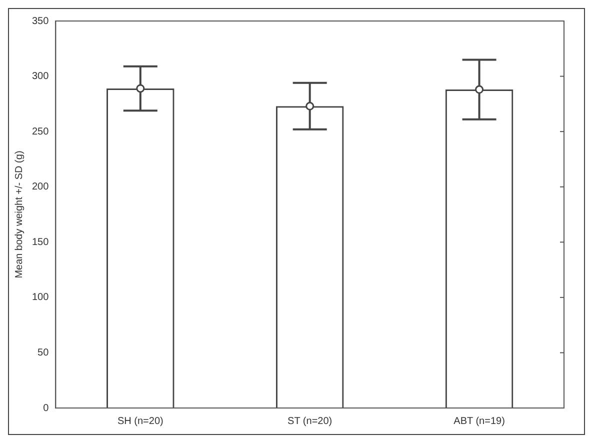 The image size is (593, 443). What do you see at coordinates (41, 242) in the screenshot?
I see `y-tick-label: 150` at bounding box center [41, 242].